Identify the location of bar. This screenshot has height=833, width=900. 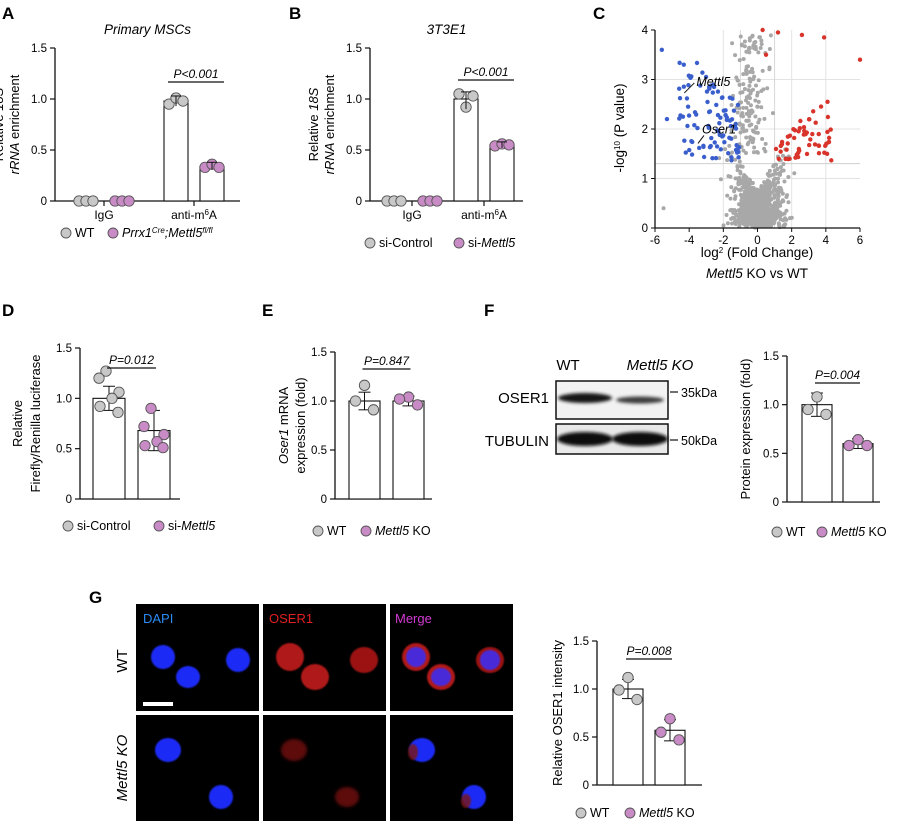
(364, 450).